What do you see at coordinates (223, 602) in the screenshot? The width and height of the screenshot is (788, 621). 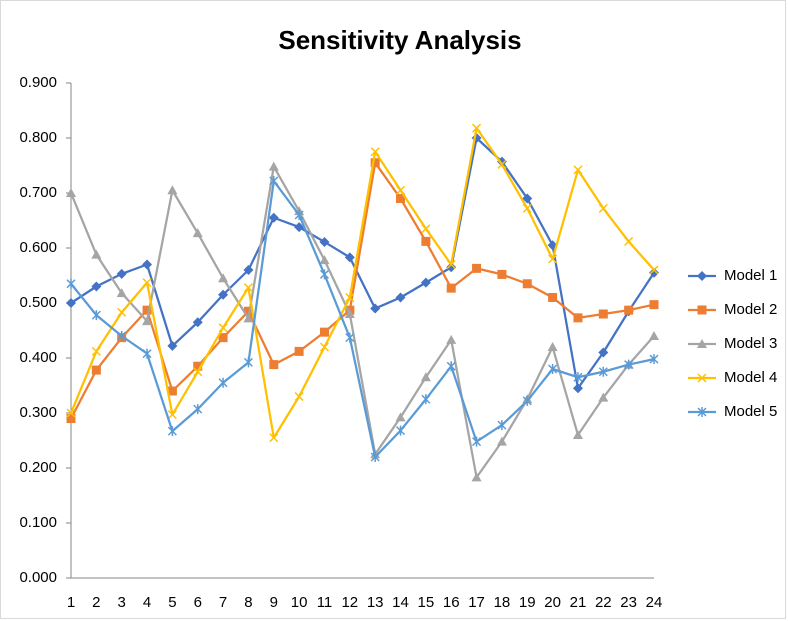 I see `x-tick-label: 7` at bounding box center [223, 602].